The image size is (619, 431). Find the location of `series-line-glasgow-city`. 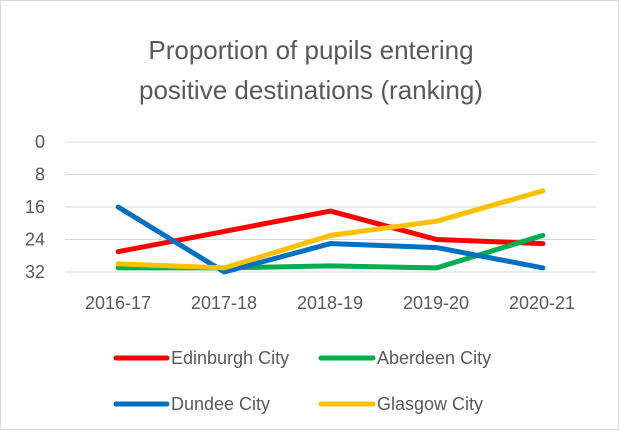

series-line-glasgow-city is located at coordinates (330, 229).